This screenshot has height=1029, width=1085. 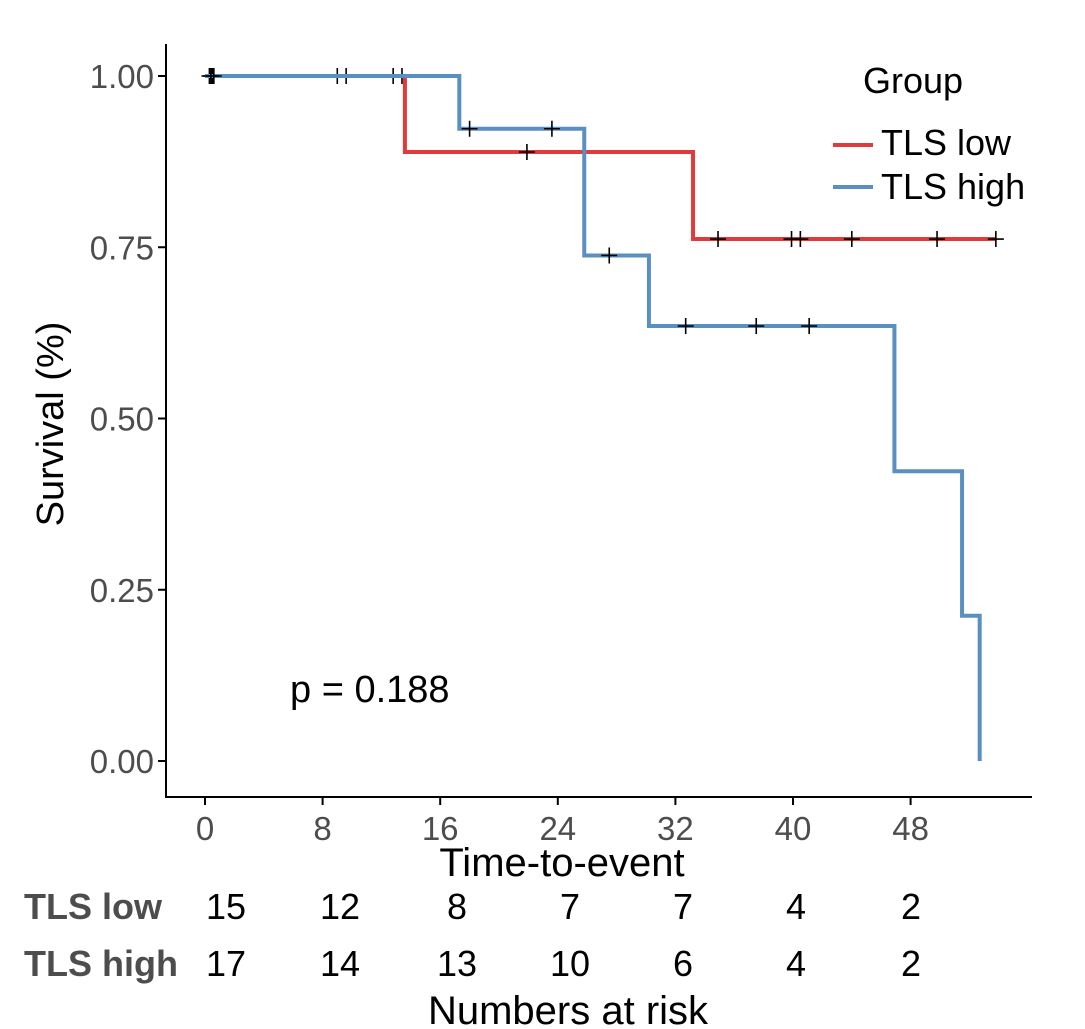 What do you see at coordinates (122, 590) in the screenshot?
I see `y-tick-label-1: 0.25` at bounding box center [122, 590].